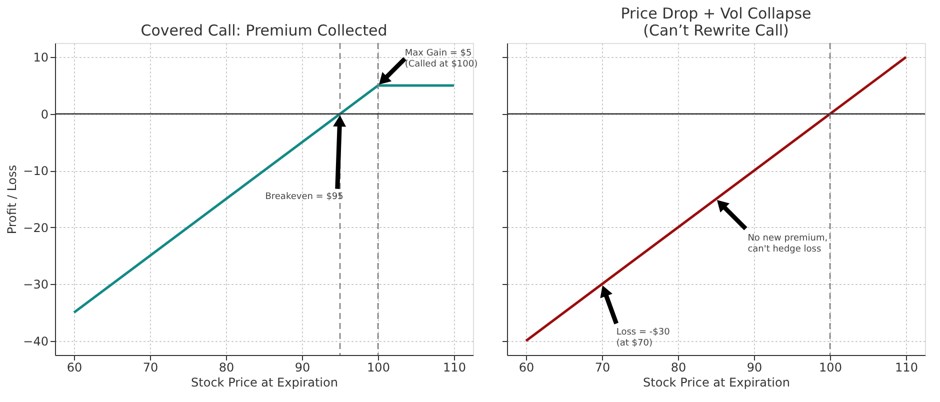  I want to click on y-axis-title: Profit / Loss, so click(12, 199).